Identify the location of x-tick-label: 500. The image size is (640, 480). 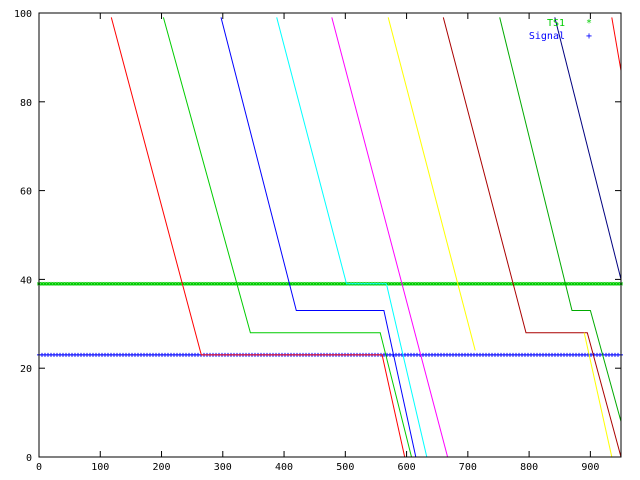
(345, 467).